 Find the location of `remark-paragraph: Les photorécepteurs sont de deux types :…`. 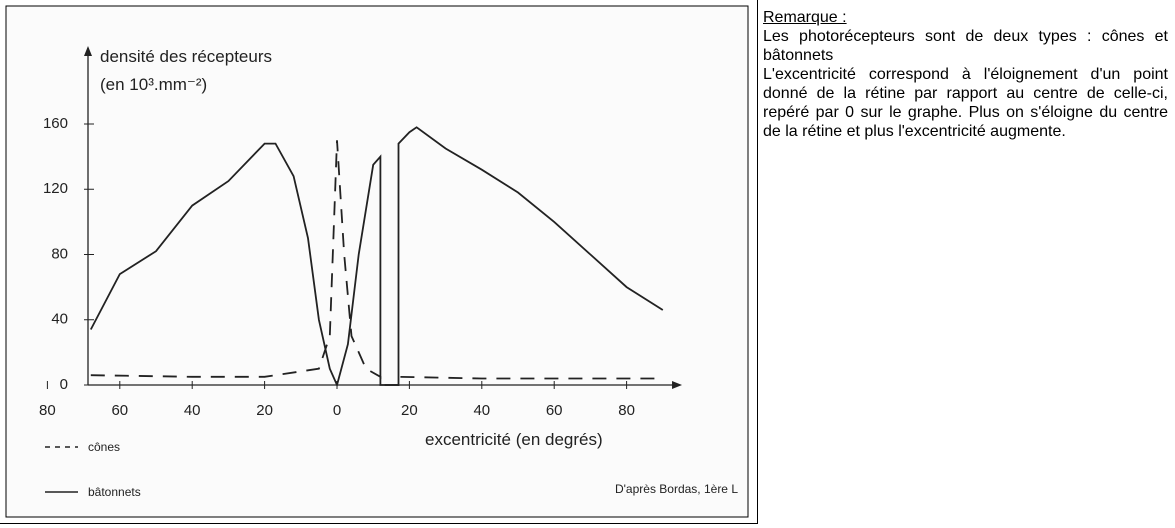

remark-paragraph: Les photorécepteurs sont de deux types :… is located at coordinates (965, 46).